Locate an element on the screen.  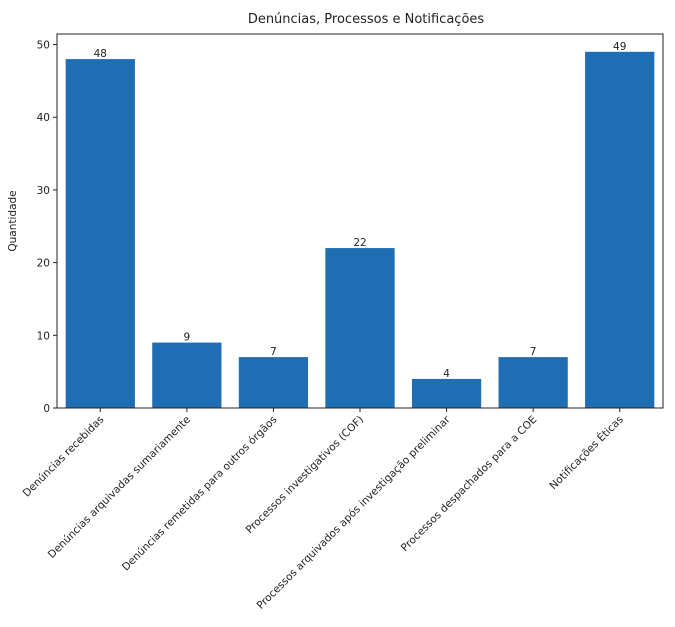
x-category-label: Notificações Éticas is located at coordinates (586, 452).